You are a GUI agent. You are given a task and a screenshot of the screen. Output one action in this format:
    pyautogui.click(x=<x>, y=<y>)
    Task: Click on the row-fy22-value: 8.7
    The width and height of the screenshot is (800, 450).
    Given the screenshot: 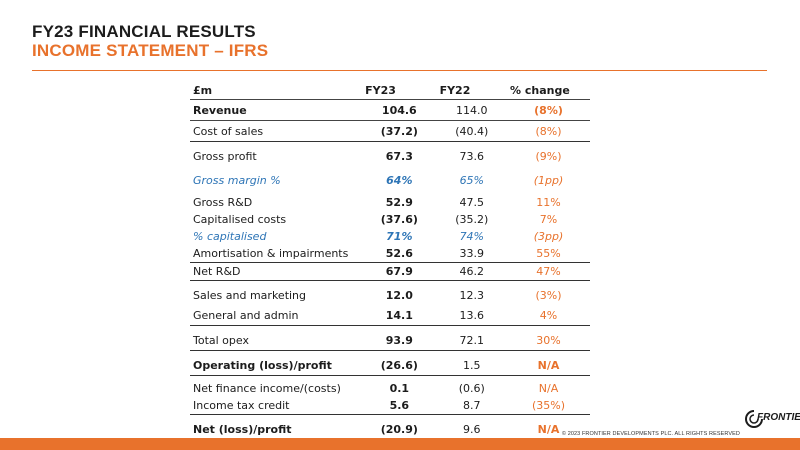 What is the action you would take?
    pyautogui.click(x=472, y=406)
    